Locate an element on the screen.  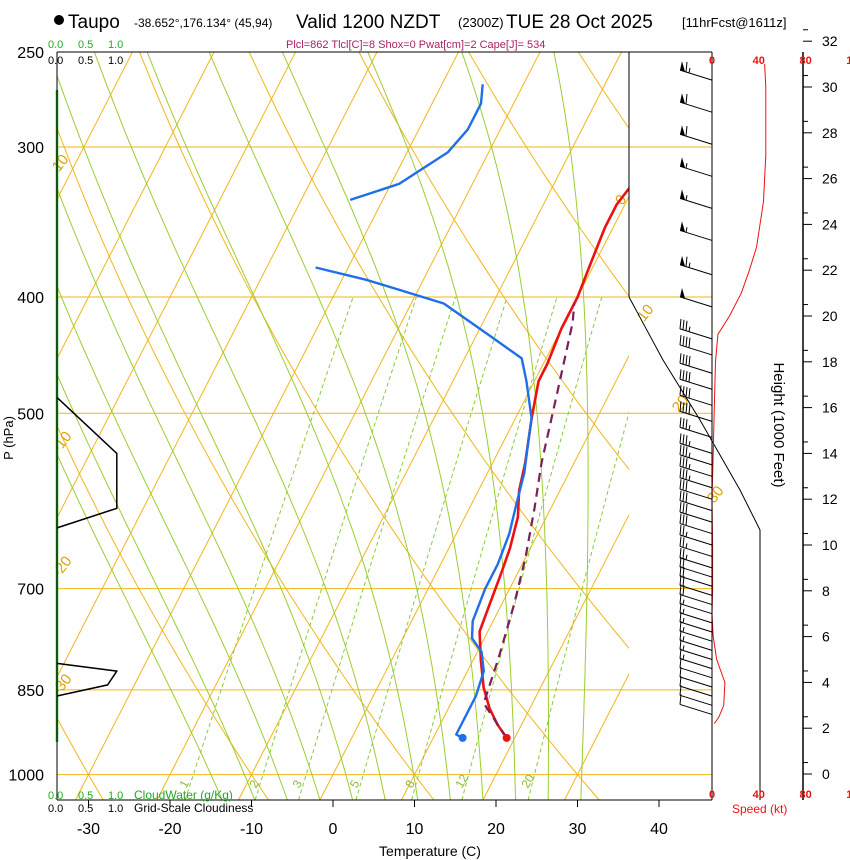
cloud-axis-ticks: 0.00.00.00.00.50.50.50.51.01.01.01.0 is located at coordinates (85, 427).